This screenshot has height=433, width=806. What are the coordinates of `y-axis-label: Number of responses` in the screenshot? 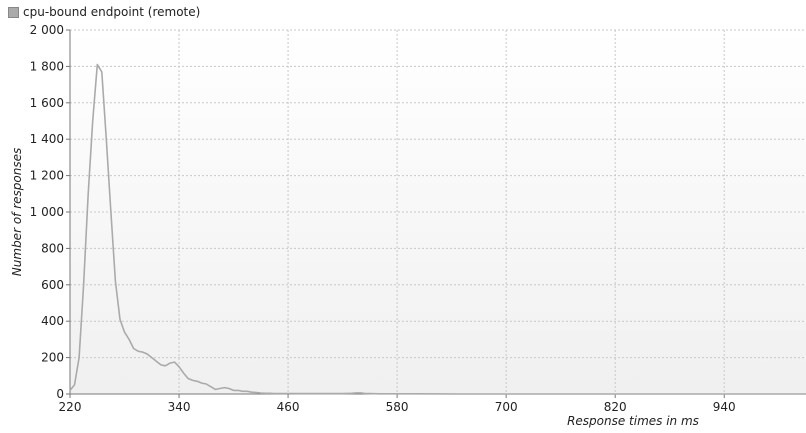 It's located at (17, 212).